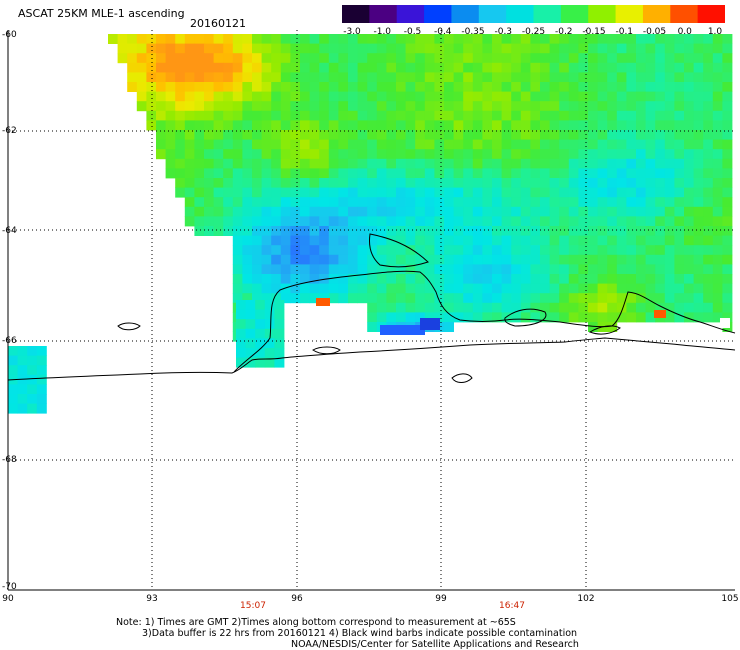 The width and height of the screenshot is (740, 650). What do you see at coordinates (382, 32) in the screenshot?
I see `colorbar-tick-label: -1.0` at bounding box center [382, 32].